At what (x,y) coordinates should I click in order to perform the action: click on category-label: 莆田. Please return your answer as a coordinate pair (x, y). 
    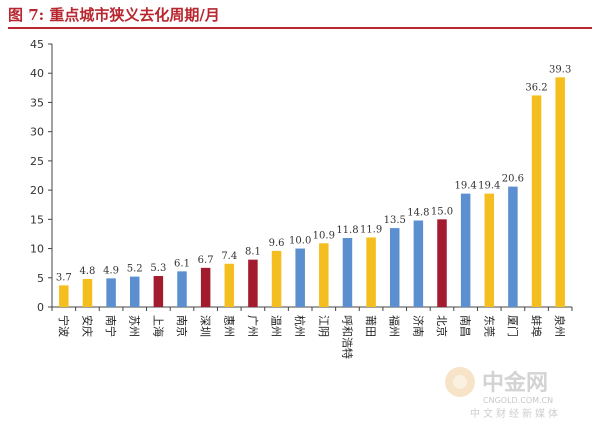
    Looking at the image, I should click on (370, 326).